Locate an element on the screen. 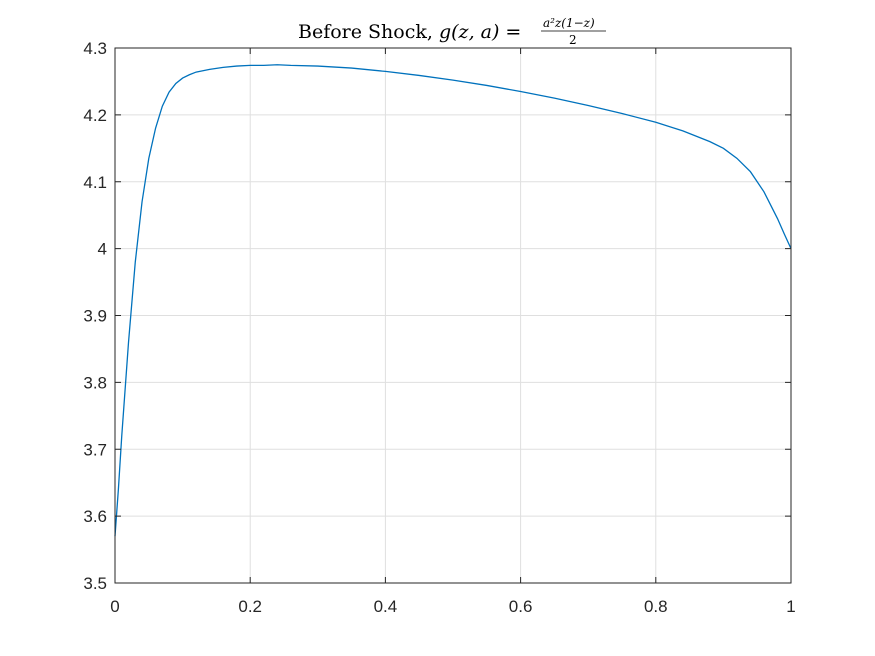 This screenshot has height=656, width=875. x-tick-label: 0.8 is located at coordinates (656, 606).